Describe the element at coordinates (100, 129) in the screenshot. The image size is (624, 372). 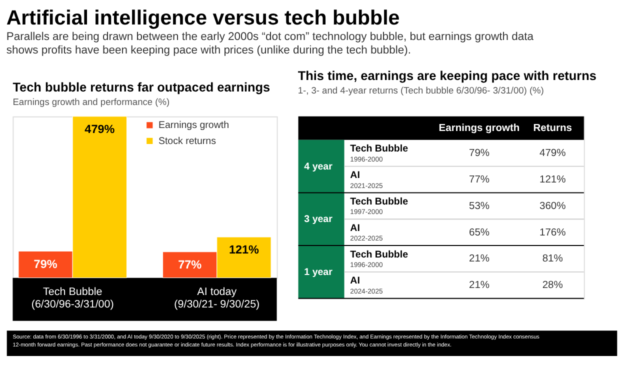
I see `data-label: 479%` at that location.